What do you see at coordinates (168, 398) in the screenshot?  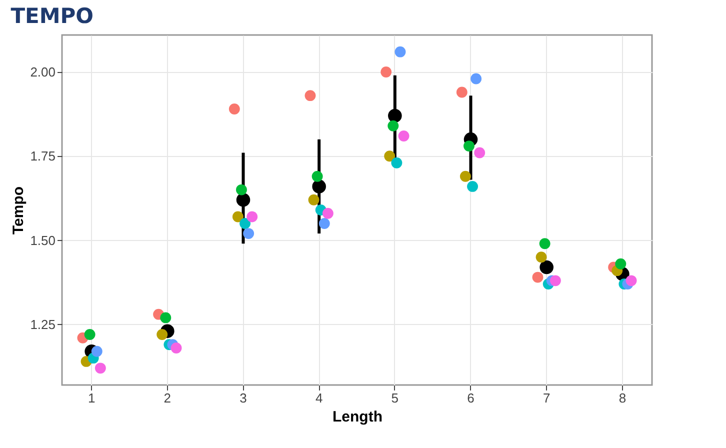 I see `x-tick-label: 2` at bounding box center [168, 398].